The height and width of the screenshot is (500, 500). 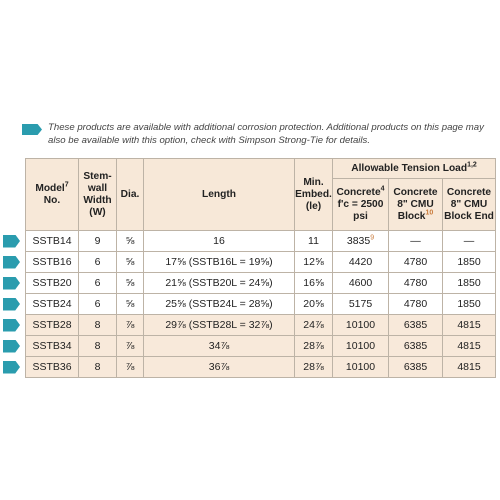 What do you see at coordinates (360, 283) in the screenshot?
I see `concrete-cell: 4600` at bounding box center [360, 283].